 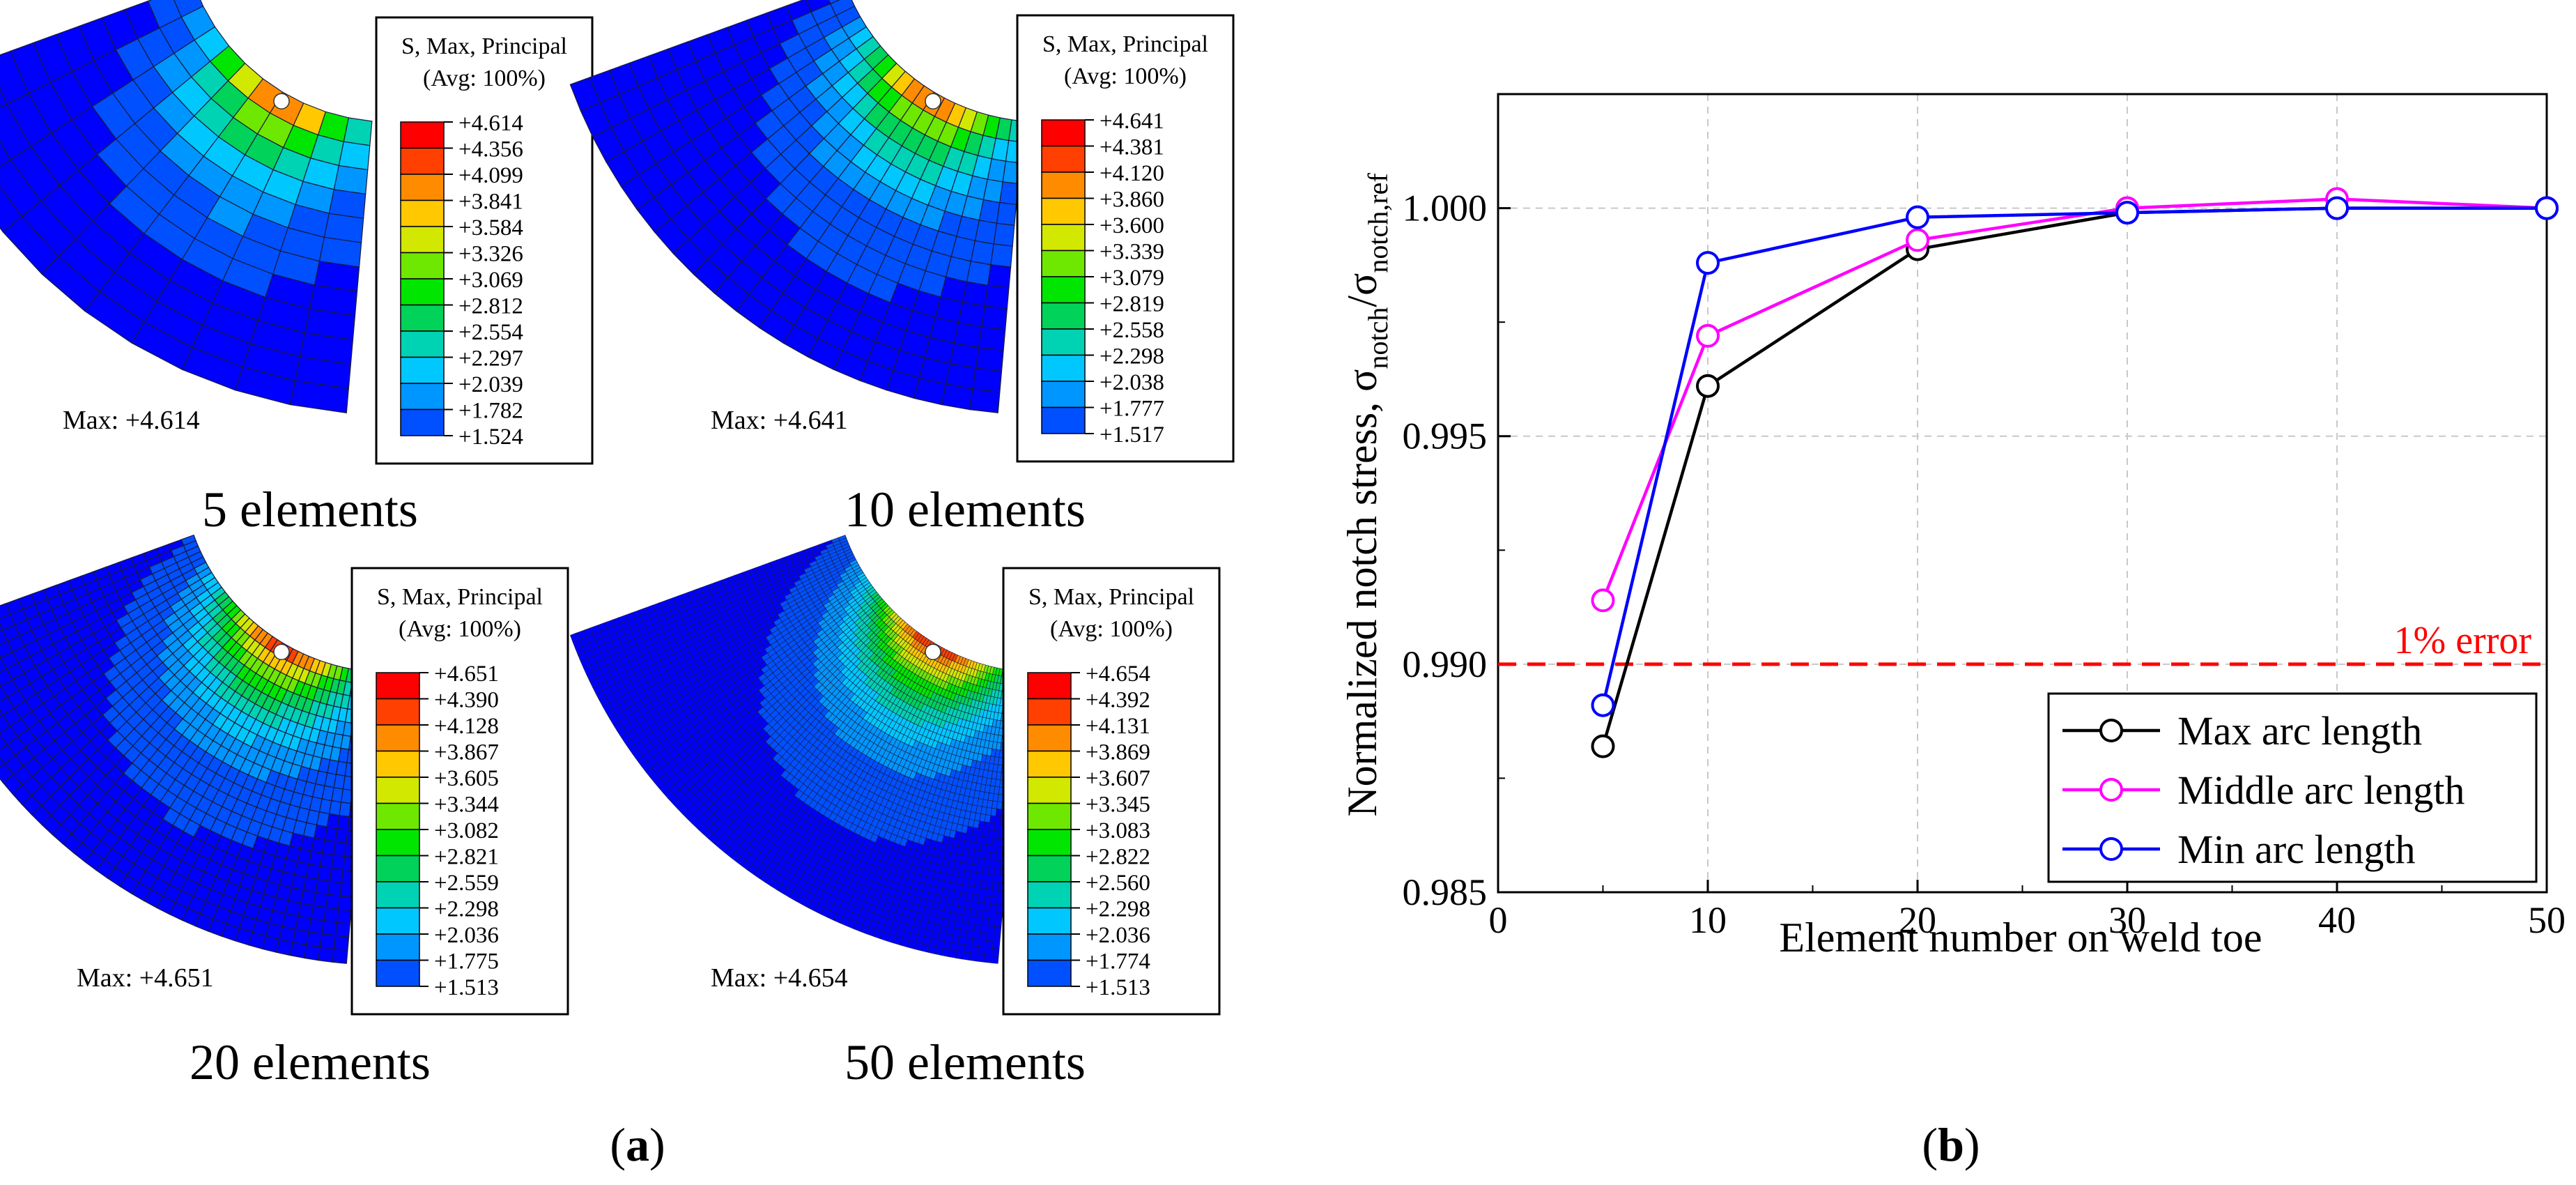 I want to click on legend-level: +2.560, so click(x=1118, y=883).